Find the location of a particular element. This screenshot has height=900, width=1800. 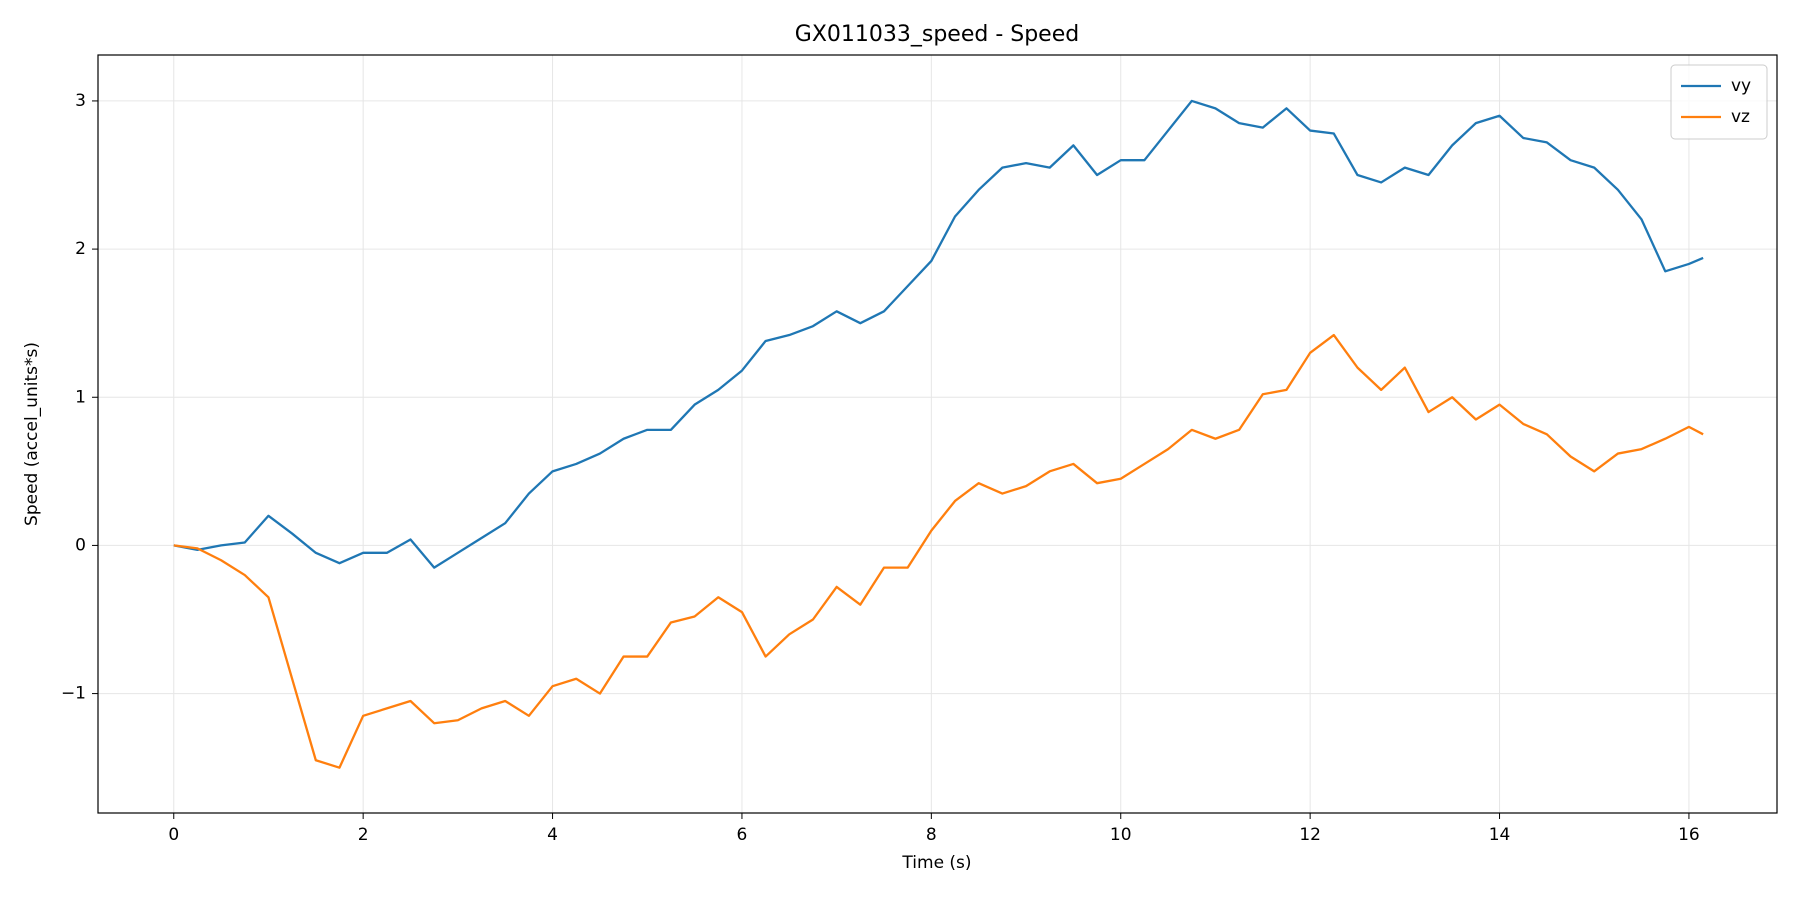

x-tick-label: 6 is located at coordinates (742, 835).